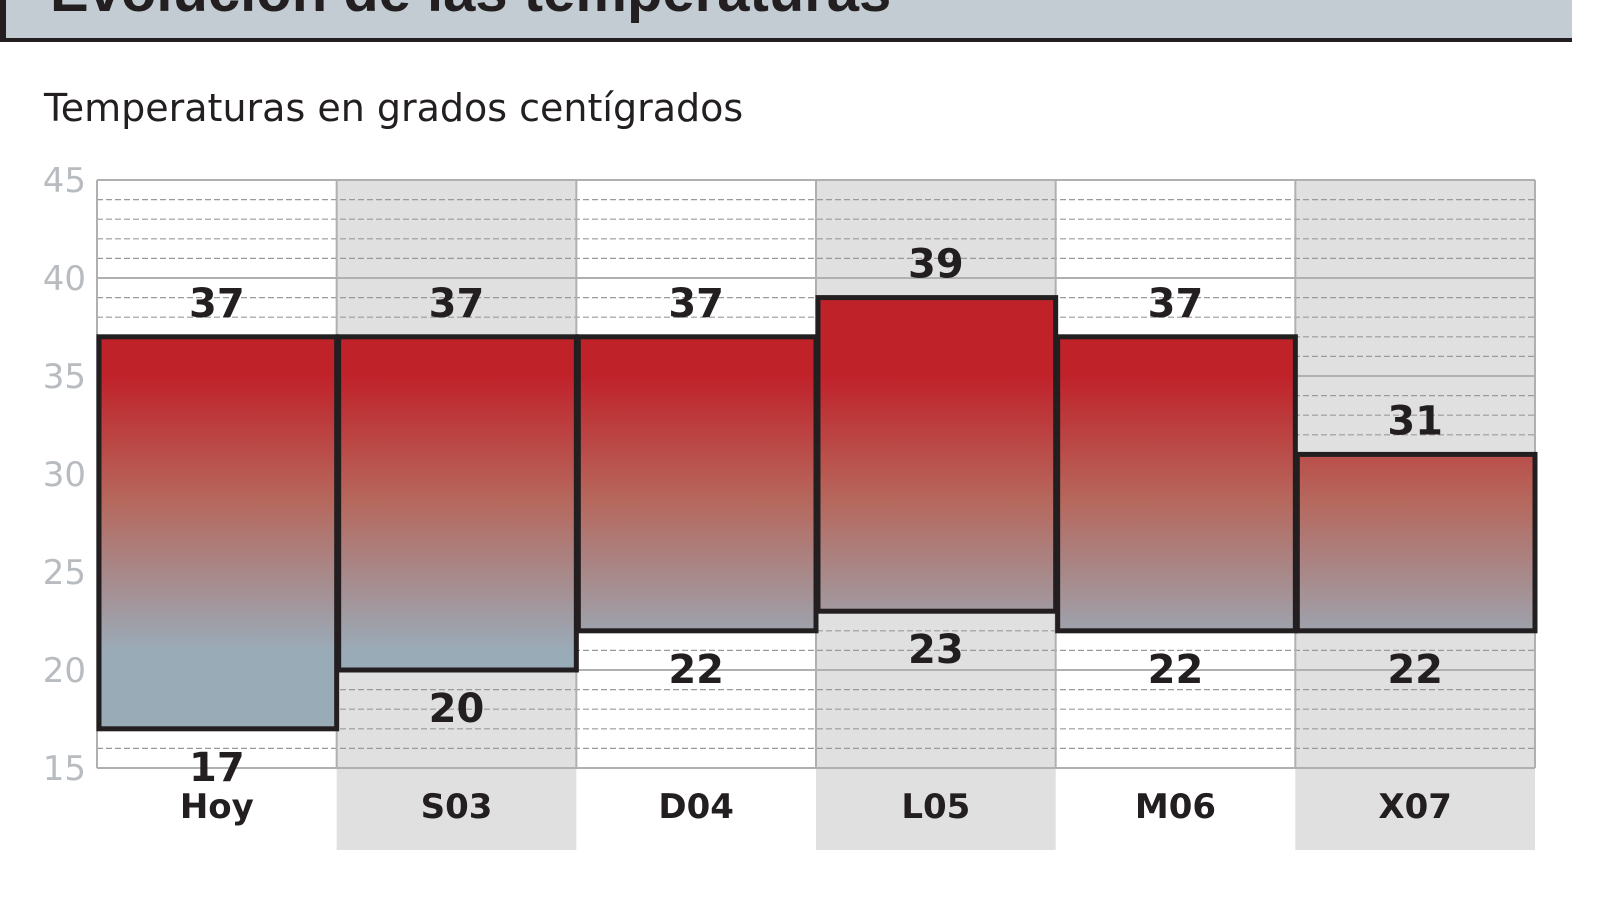  Describe the element at coordinates (936, 650) in the screenshot. I see `min-temp-label: 23` at that location.